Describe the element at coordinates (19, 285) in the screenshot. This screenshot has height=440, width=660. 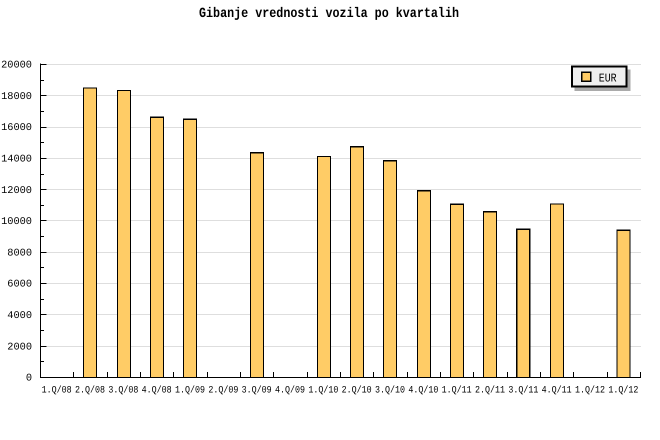
I see `svg-text: 6000` at that location.